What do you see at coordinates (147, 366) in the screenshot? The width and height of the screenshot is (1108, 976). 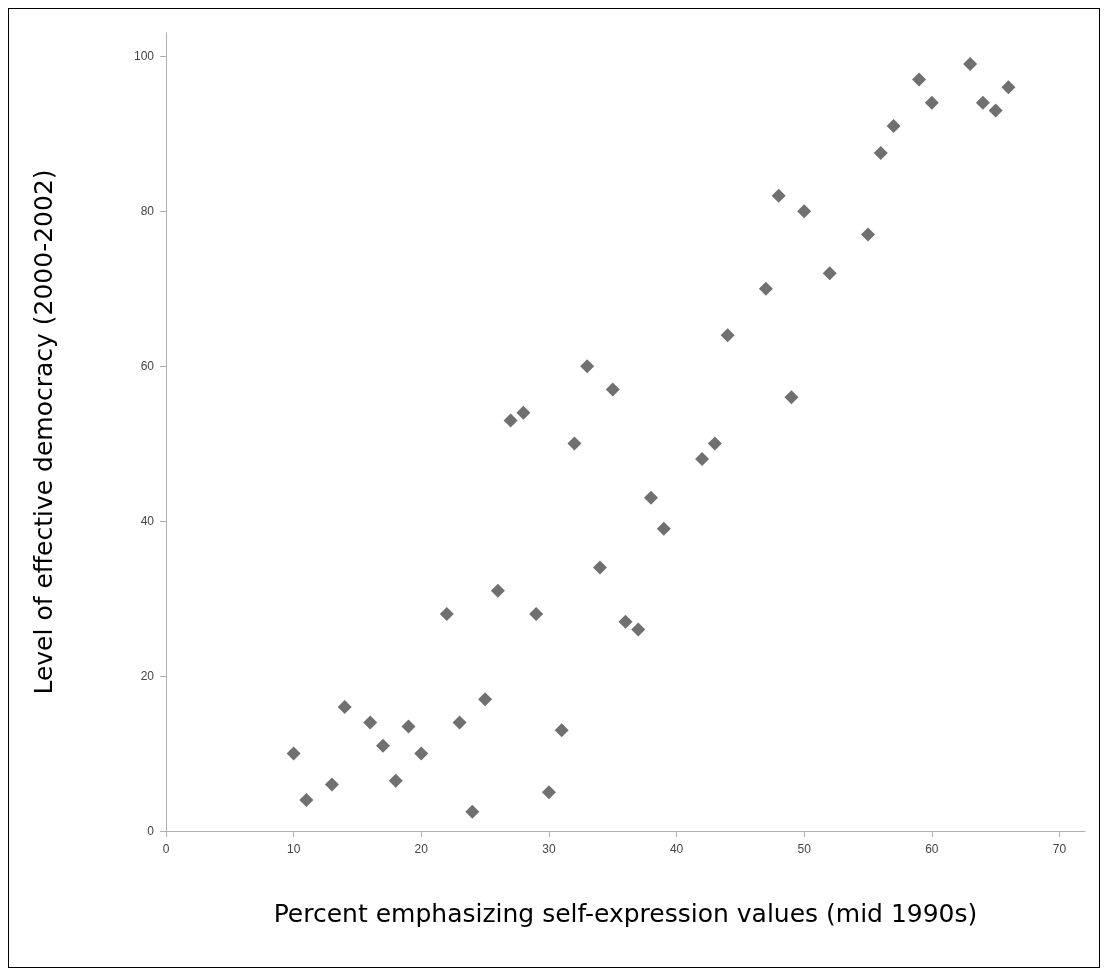 I see `y-tick-label: 60` at bounding box center [147, 366].